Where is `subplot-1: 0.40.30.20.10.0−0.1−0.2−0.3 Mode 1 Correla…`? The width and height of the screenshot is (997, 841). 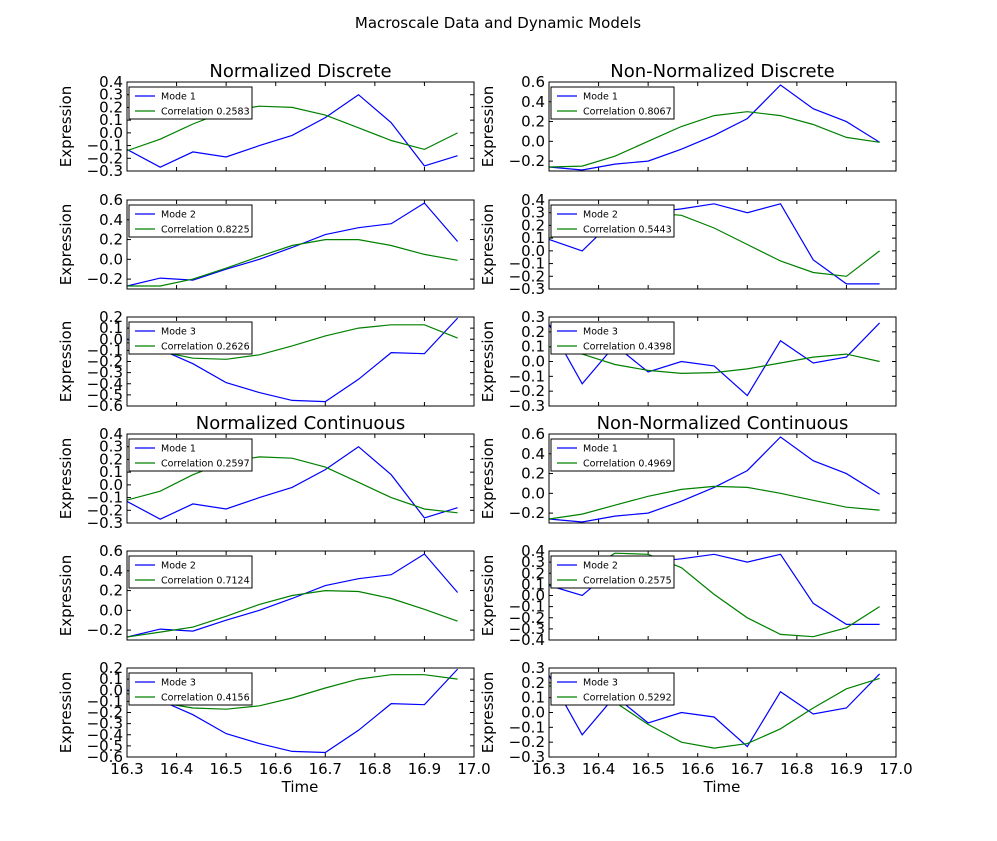 subplot-1: 0.40.30.20.10.0−0.1−0.2−0.3 Mode 1 Correla… is located at coordinates (266, 120).